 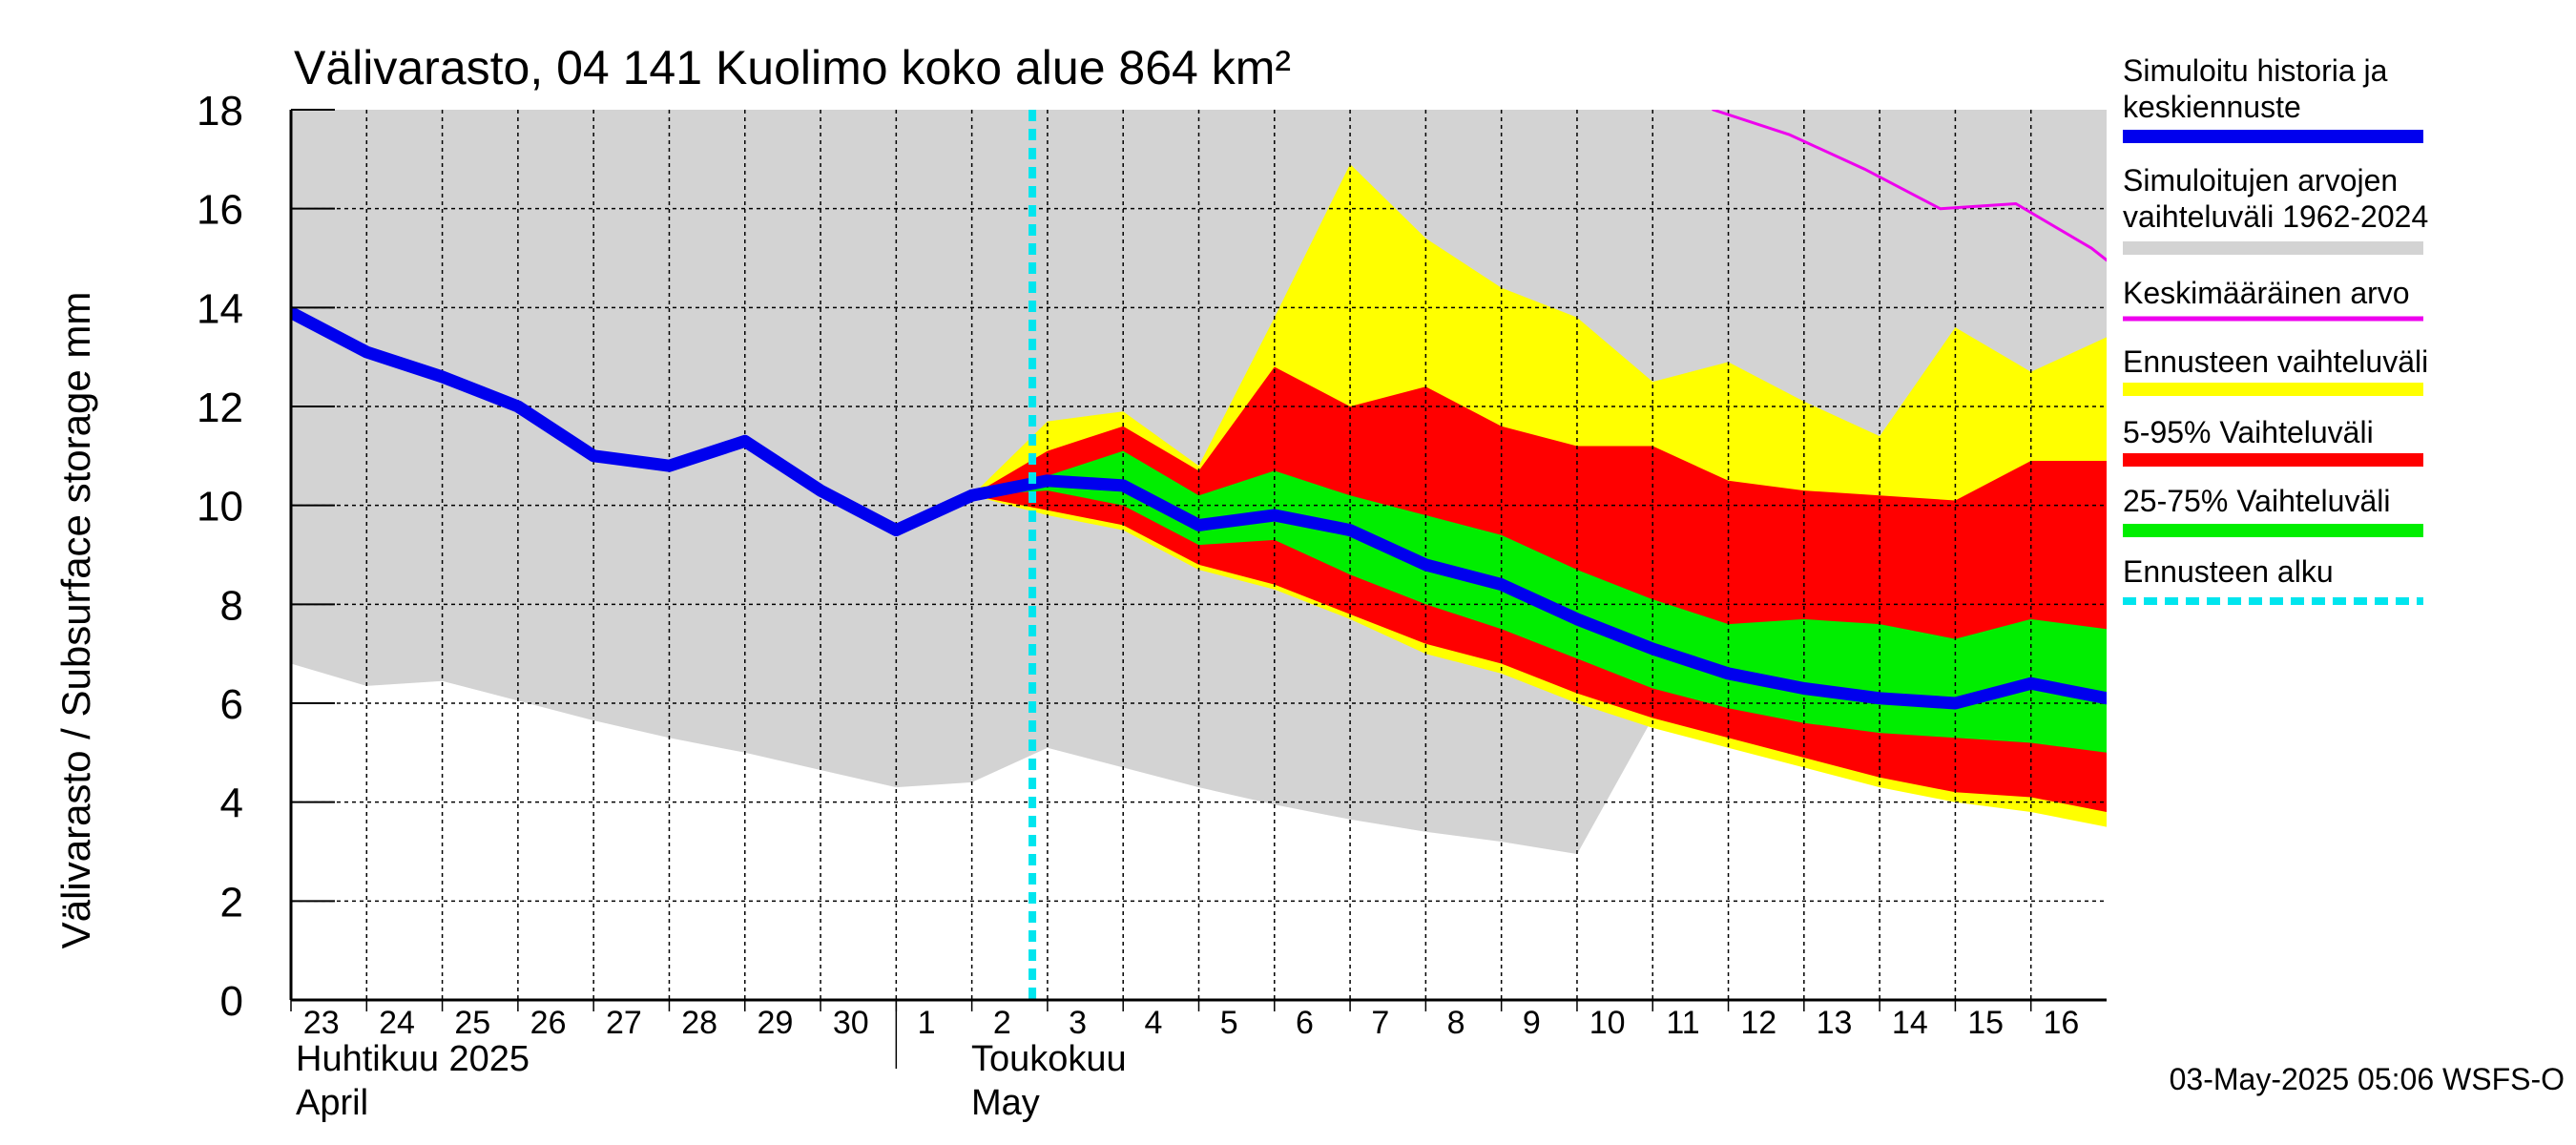 I want to click on month-label-fi: Huhtikuu 2025, so click(x=413, y=1059).